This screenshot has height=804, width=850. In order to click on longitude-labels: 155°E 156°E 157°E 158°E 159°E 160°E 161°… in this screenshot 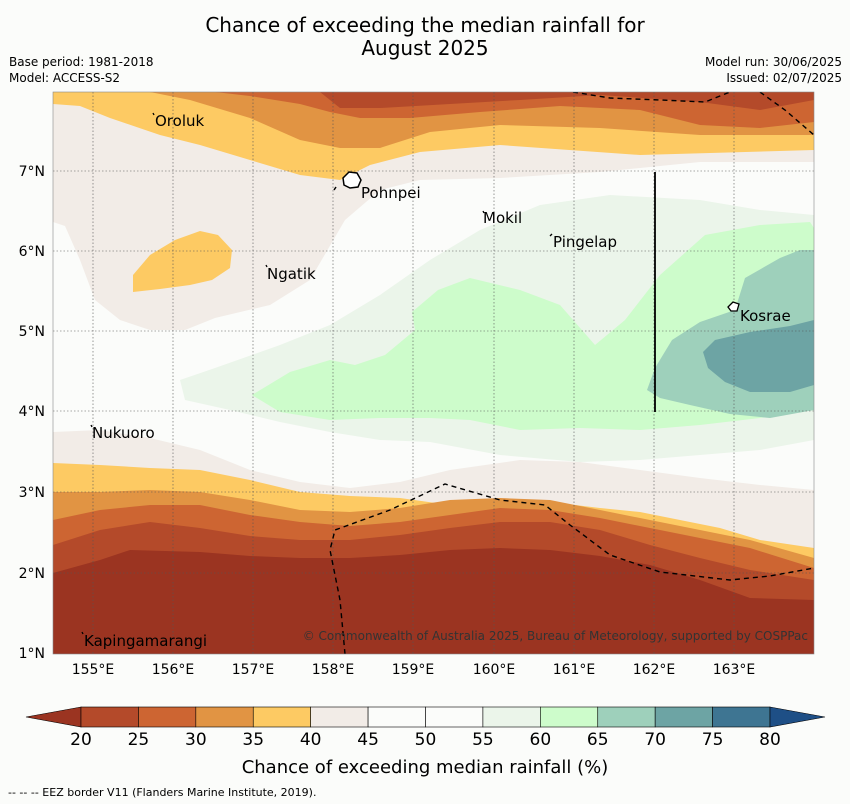, I will do `click(414, 670)`.